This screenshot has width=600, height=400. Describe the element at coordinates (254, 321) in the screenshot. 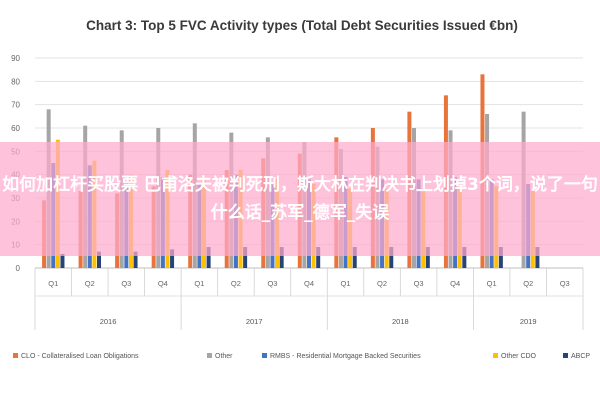

I see `year-label: 2017` at that location.